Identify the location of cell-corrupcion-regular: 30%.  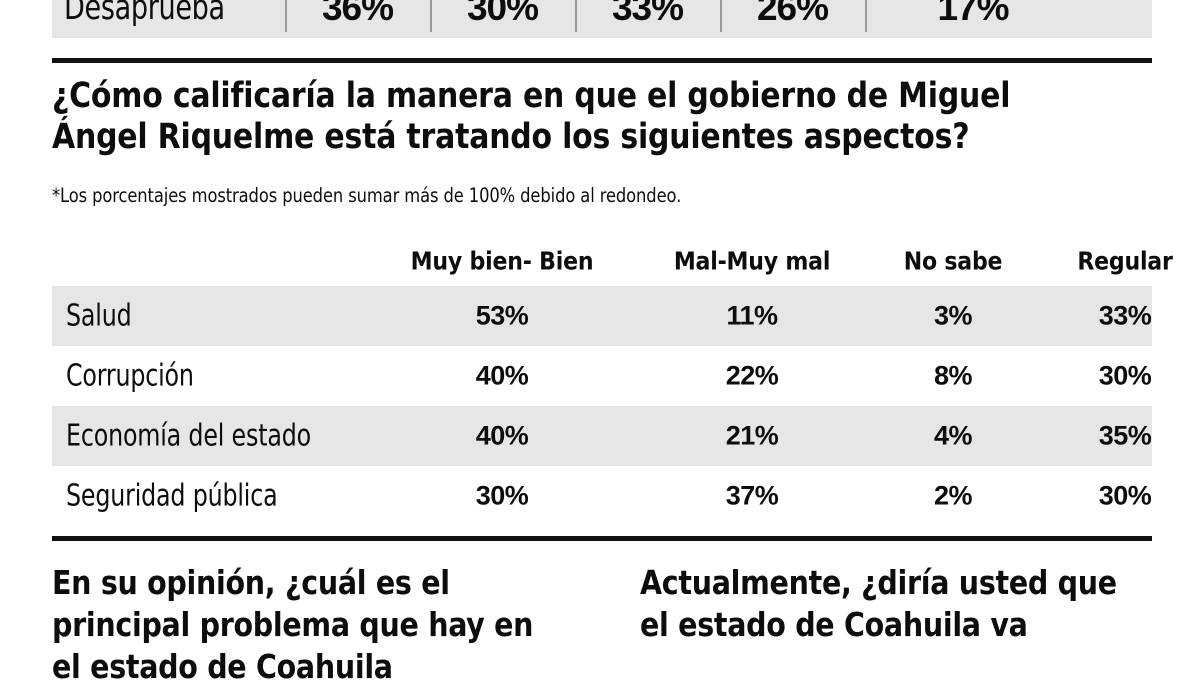
(1125, 375).